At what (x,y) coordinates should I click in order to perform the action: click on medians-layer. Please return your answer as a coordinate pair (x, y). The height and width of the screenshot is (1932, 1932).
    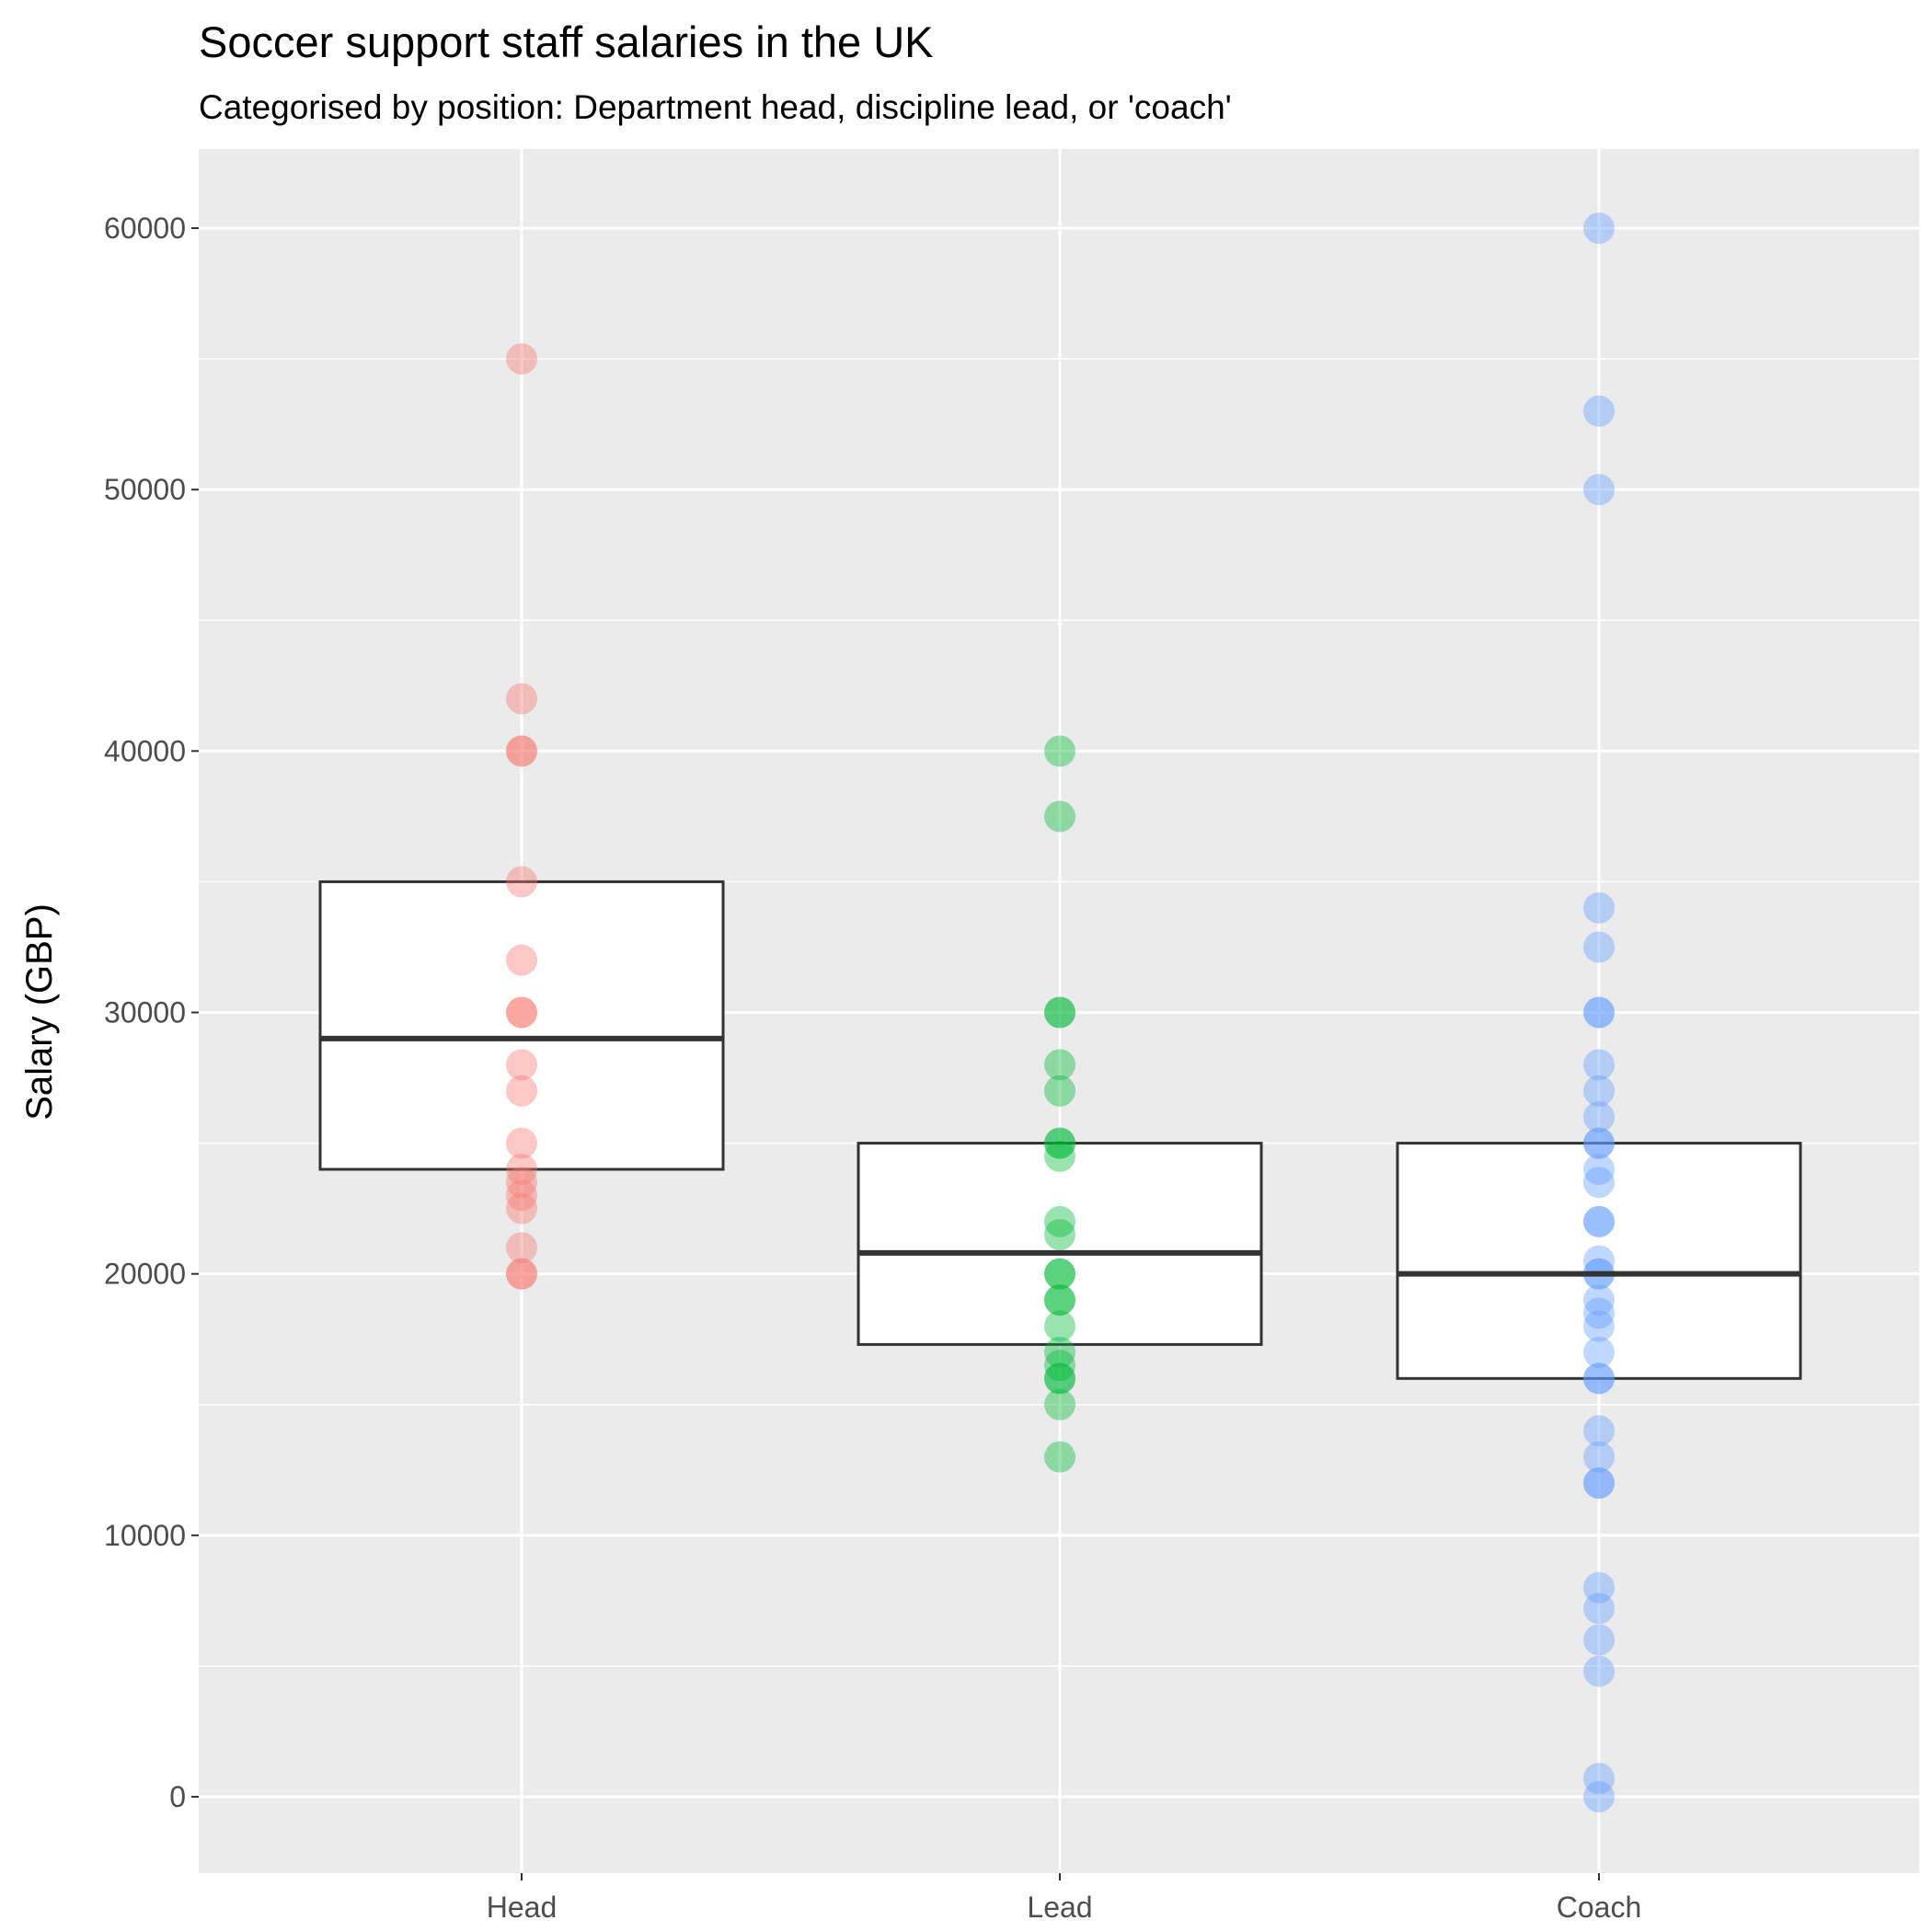
    Looking at the image, I should click on (1060, 1156).